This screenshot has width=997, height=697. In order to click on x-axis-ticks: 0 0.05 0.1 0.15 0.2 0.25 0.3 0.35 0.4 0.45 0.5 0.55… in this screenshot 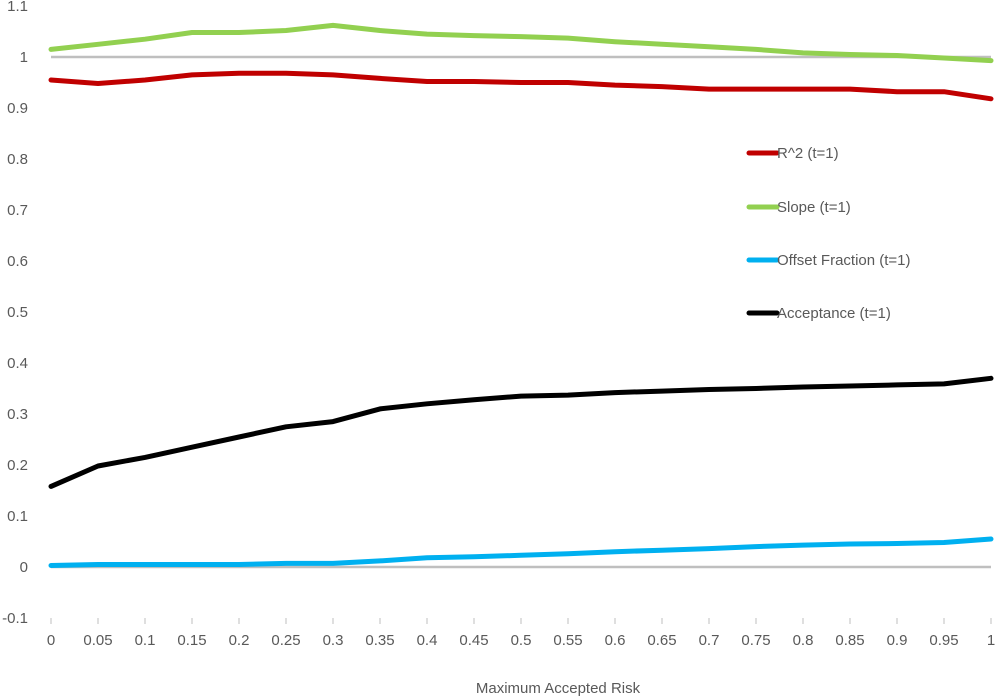, I will do `click(521, 633)`.